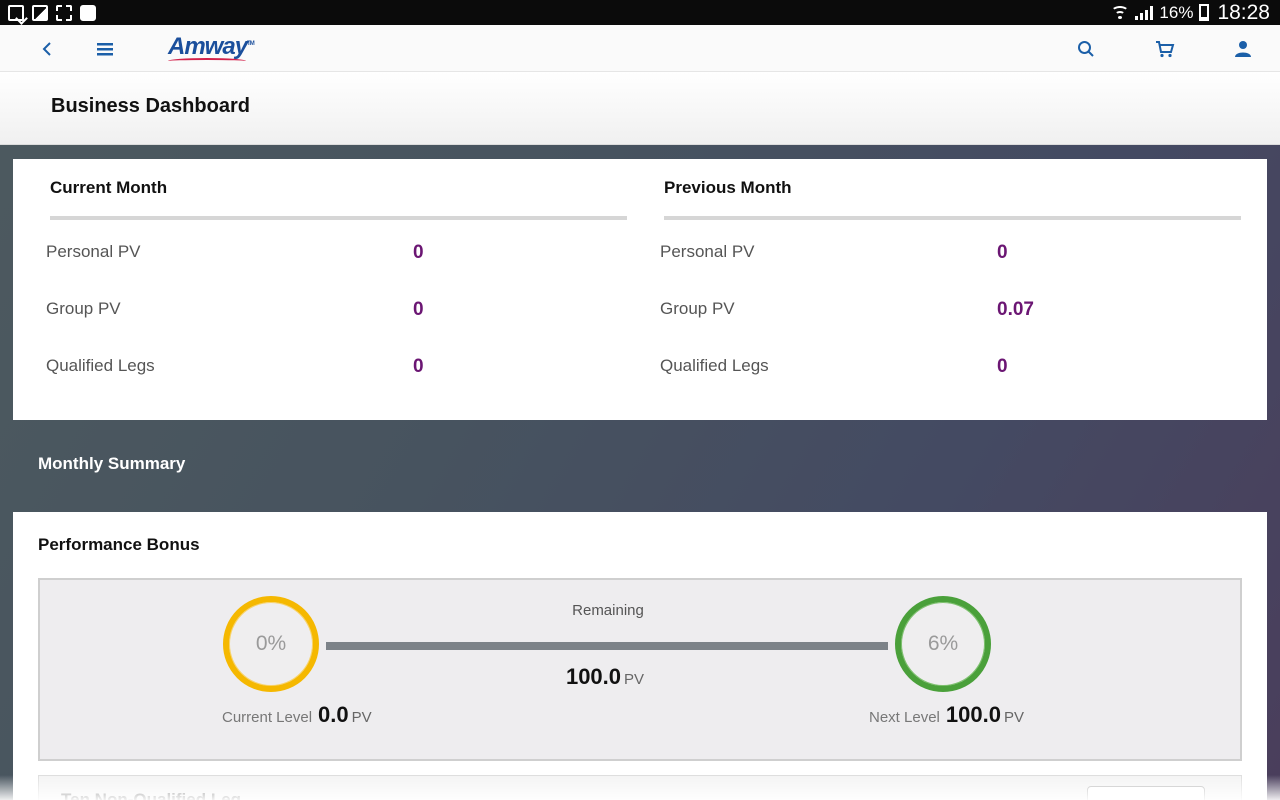 This screenshot has width=1280, height=800. What do you see at coordinates (714, 365) in the screenshot?
I see `previous-qualified-legs-label: Qualified Legs` at bounding box center [714, 365].